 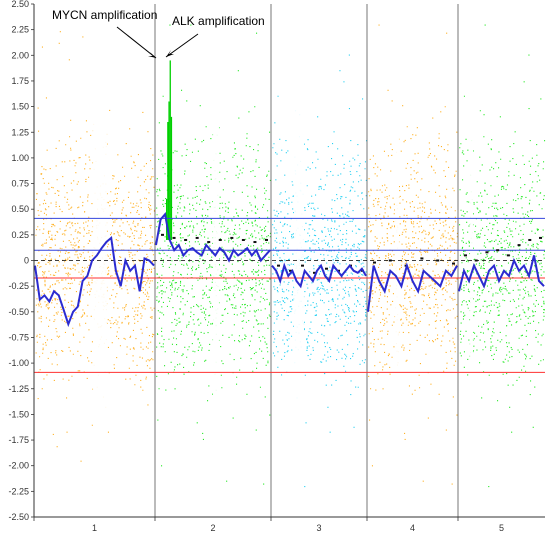 What do you see at coordinates (20, 55) in the screenshot?
I see `y-tick-label: 2.00` at bounding box center [20, 55].